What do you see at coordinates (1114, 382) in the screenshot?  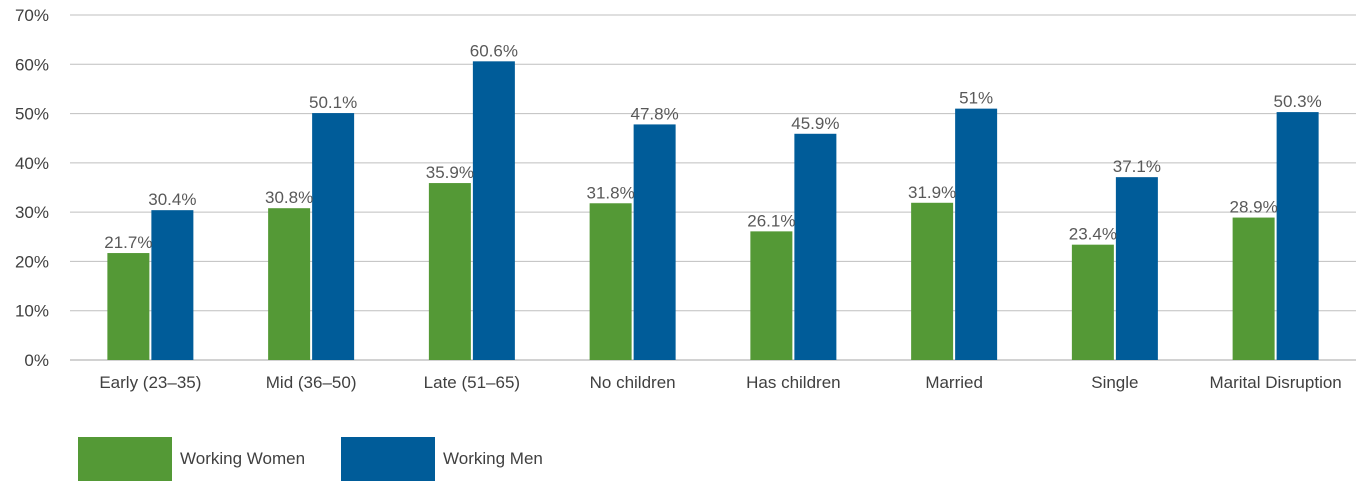 I see `x-tick-label: Single` at bounding box center [1114, 382].